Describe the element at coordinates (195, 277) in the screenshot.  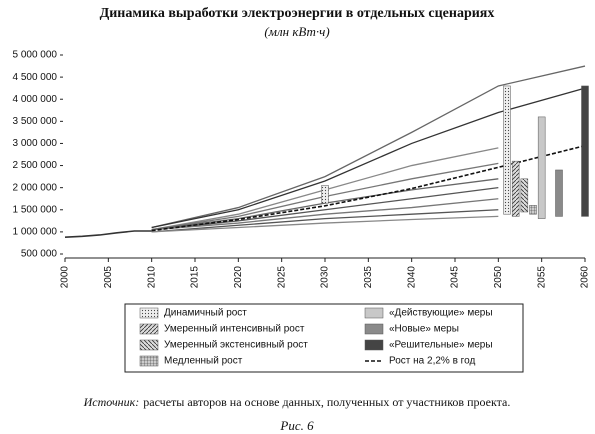
I see `x-tick-label: 2015` at that location.